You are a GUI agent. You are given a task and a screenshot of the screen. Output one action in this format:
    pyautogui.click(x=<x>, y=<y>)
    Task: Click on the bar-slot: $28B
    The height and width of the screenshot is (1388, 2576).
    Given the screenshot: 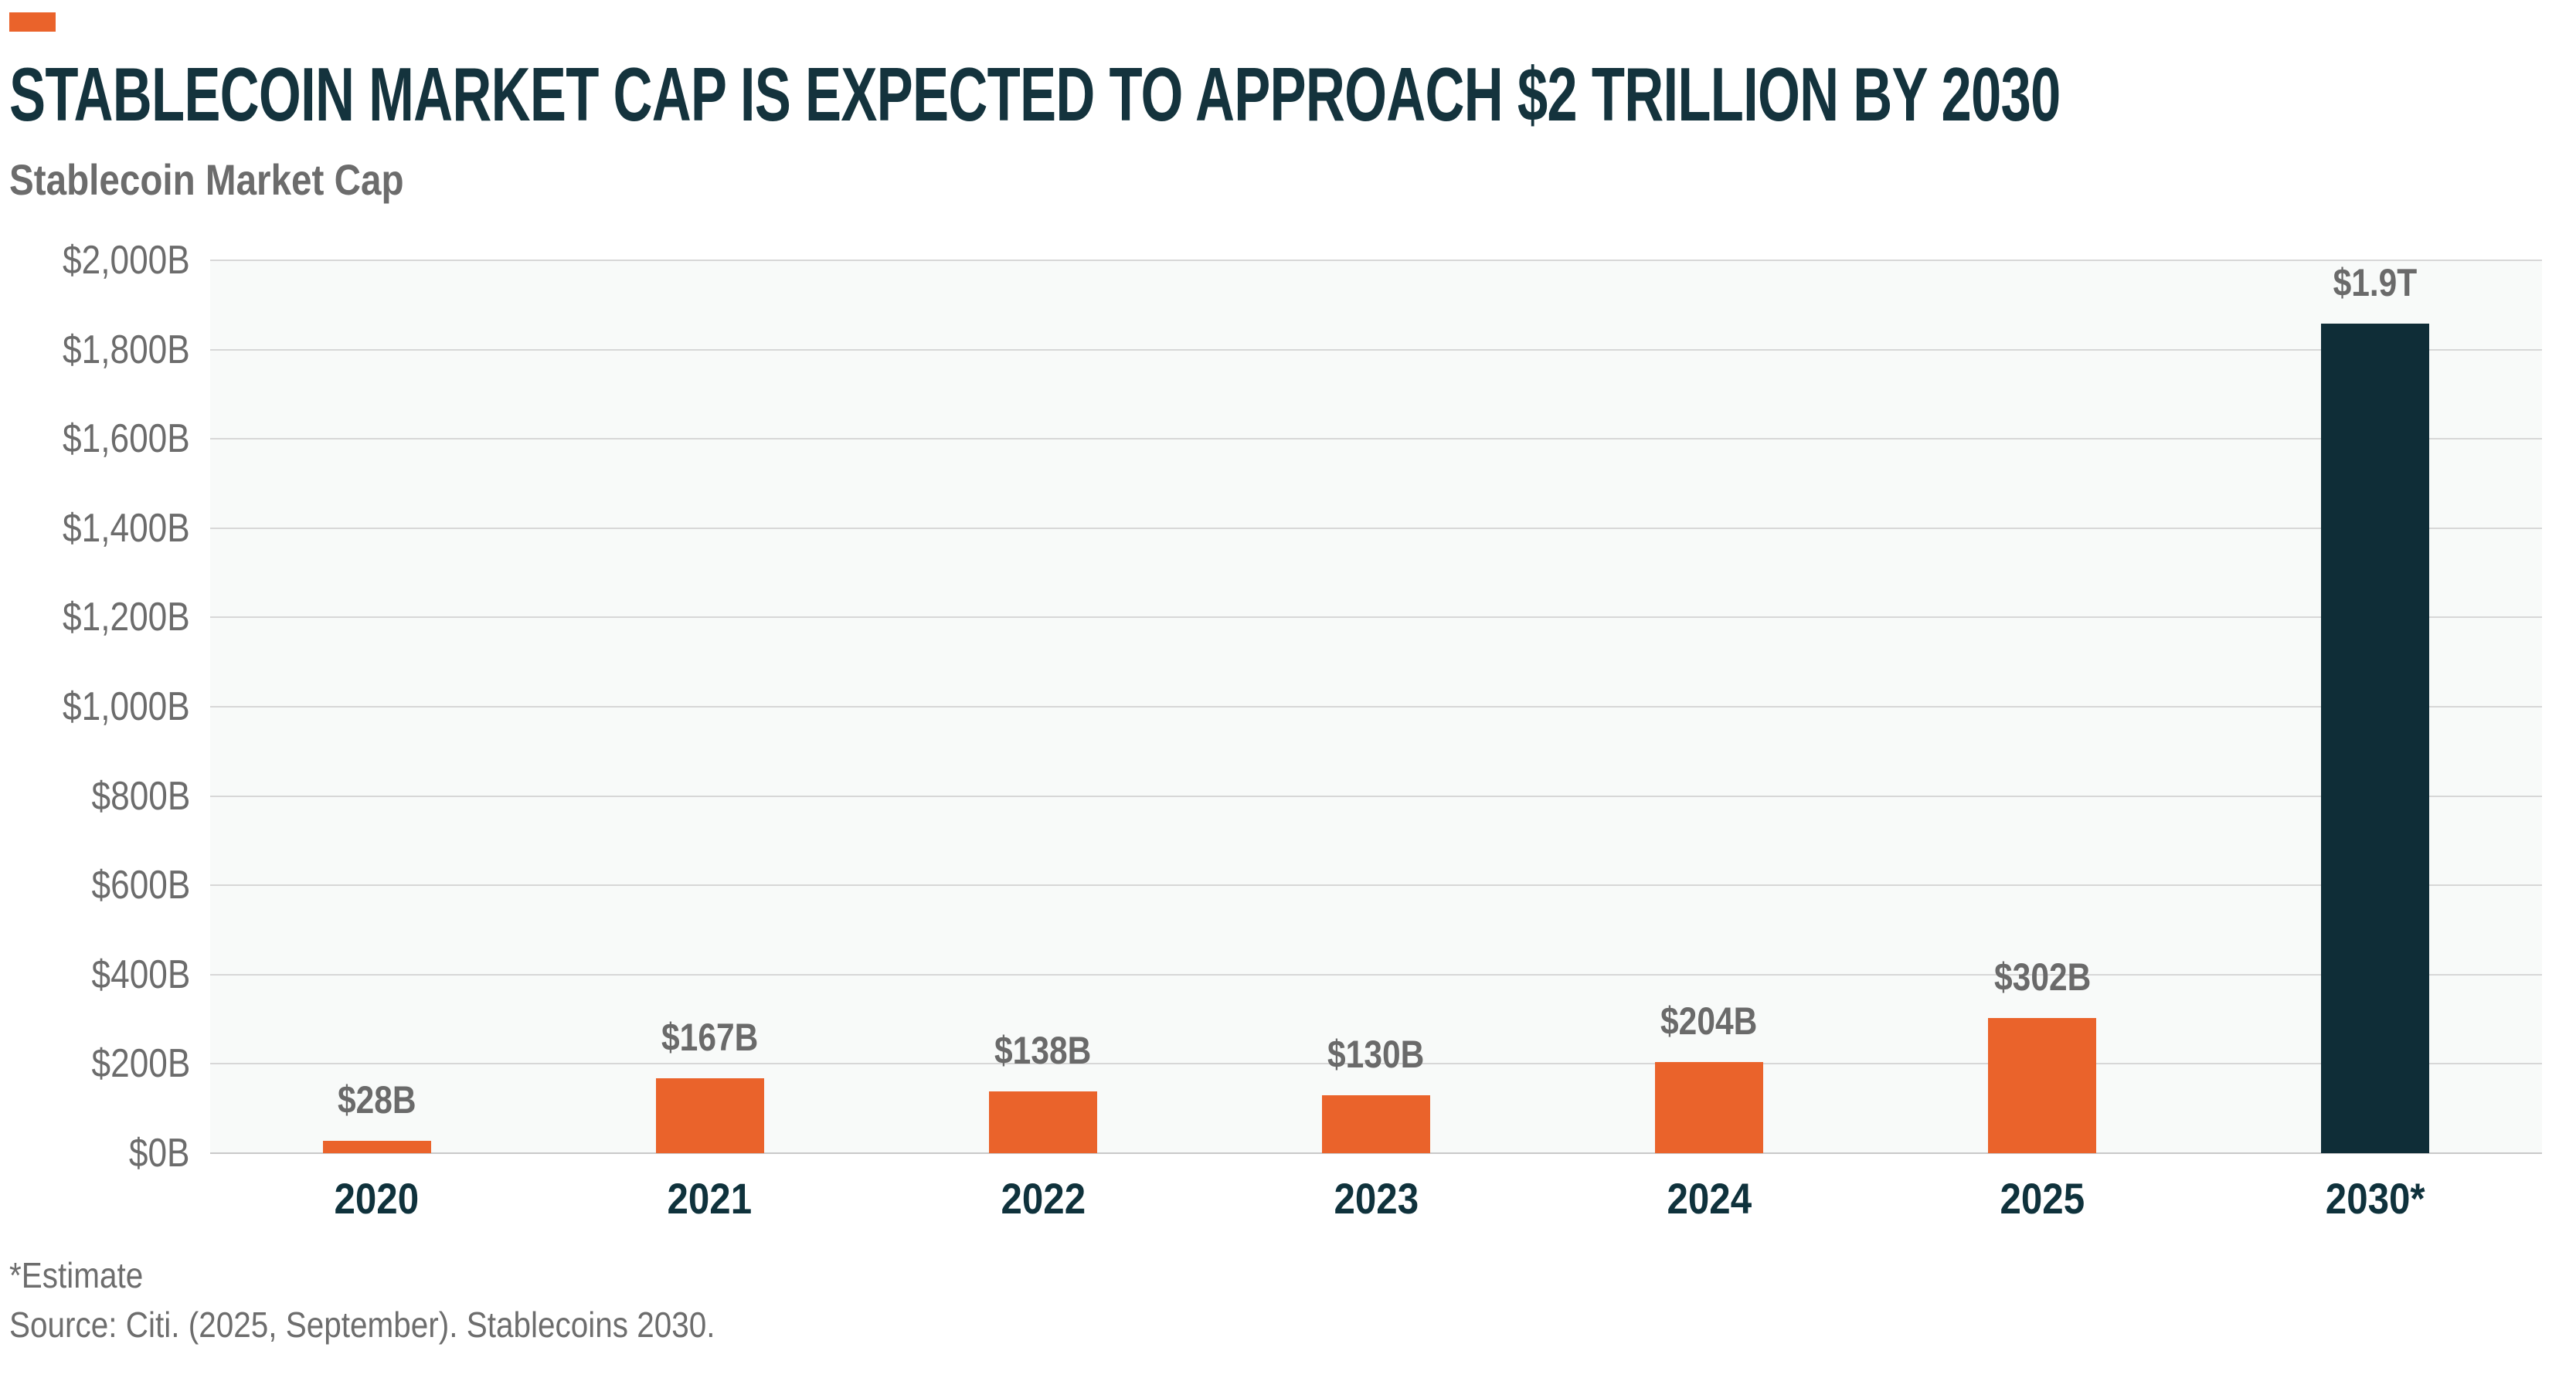 What is the action you would take?
    pyautogui.click(x=376, y=706)
    